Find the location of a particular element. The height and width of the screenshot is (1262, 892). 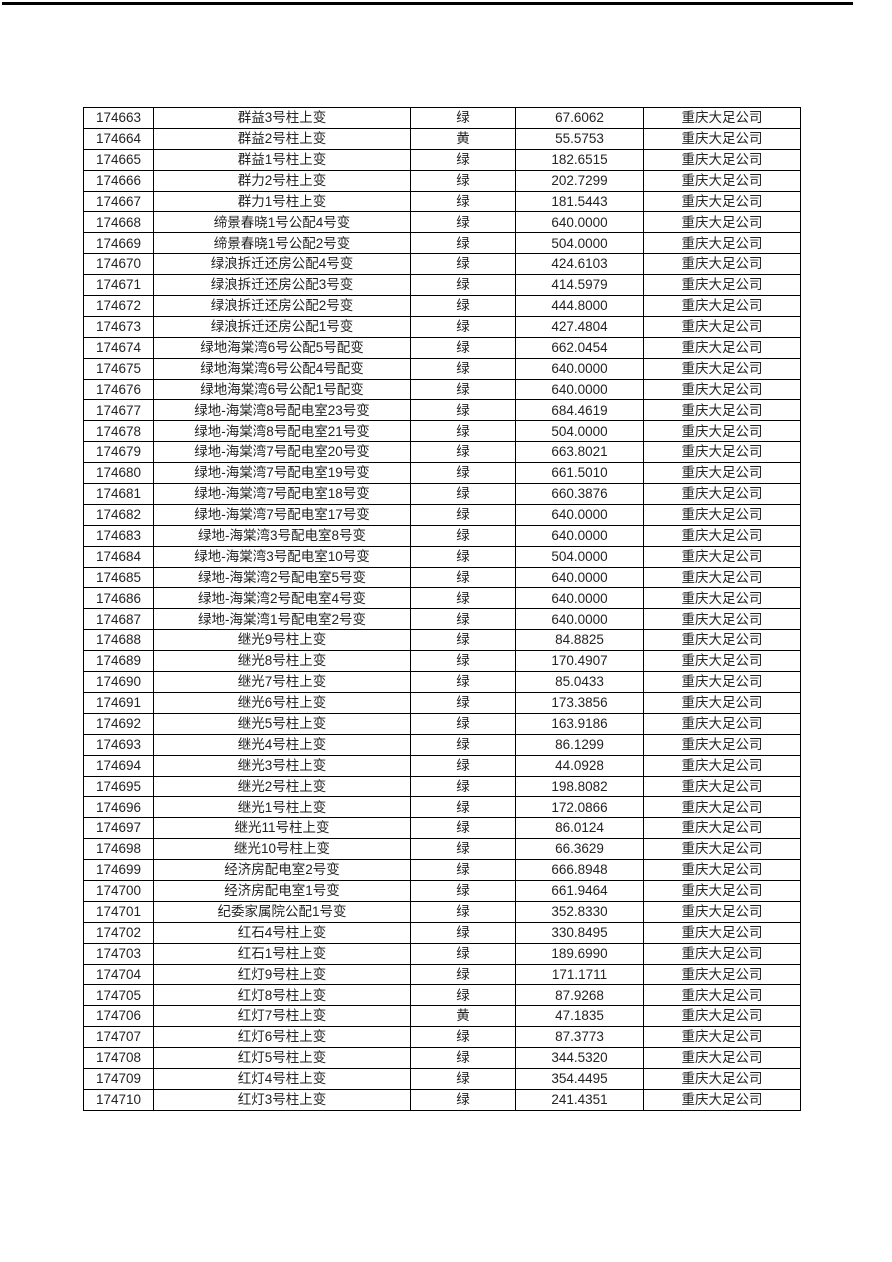

cell-value: 354.4495 is located at coordinates (579, 1078).